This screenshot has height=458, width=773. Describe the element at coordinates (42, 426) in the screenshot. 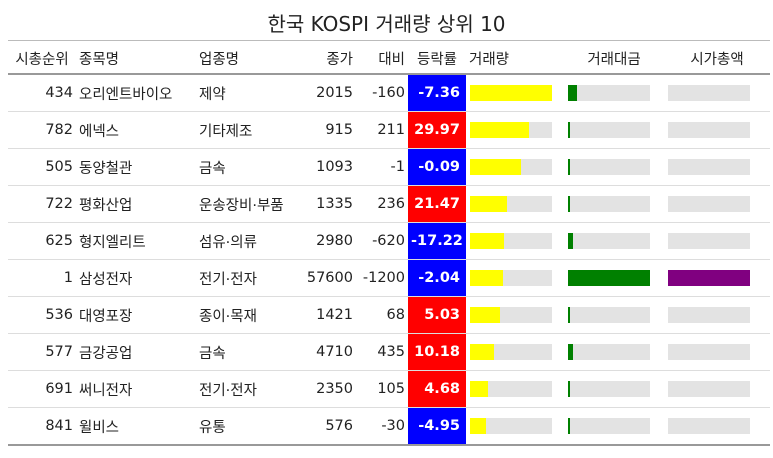

I see `cell-rank: 841` at that location.